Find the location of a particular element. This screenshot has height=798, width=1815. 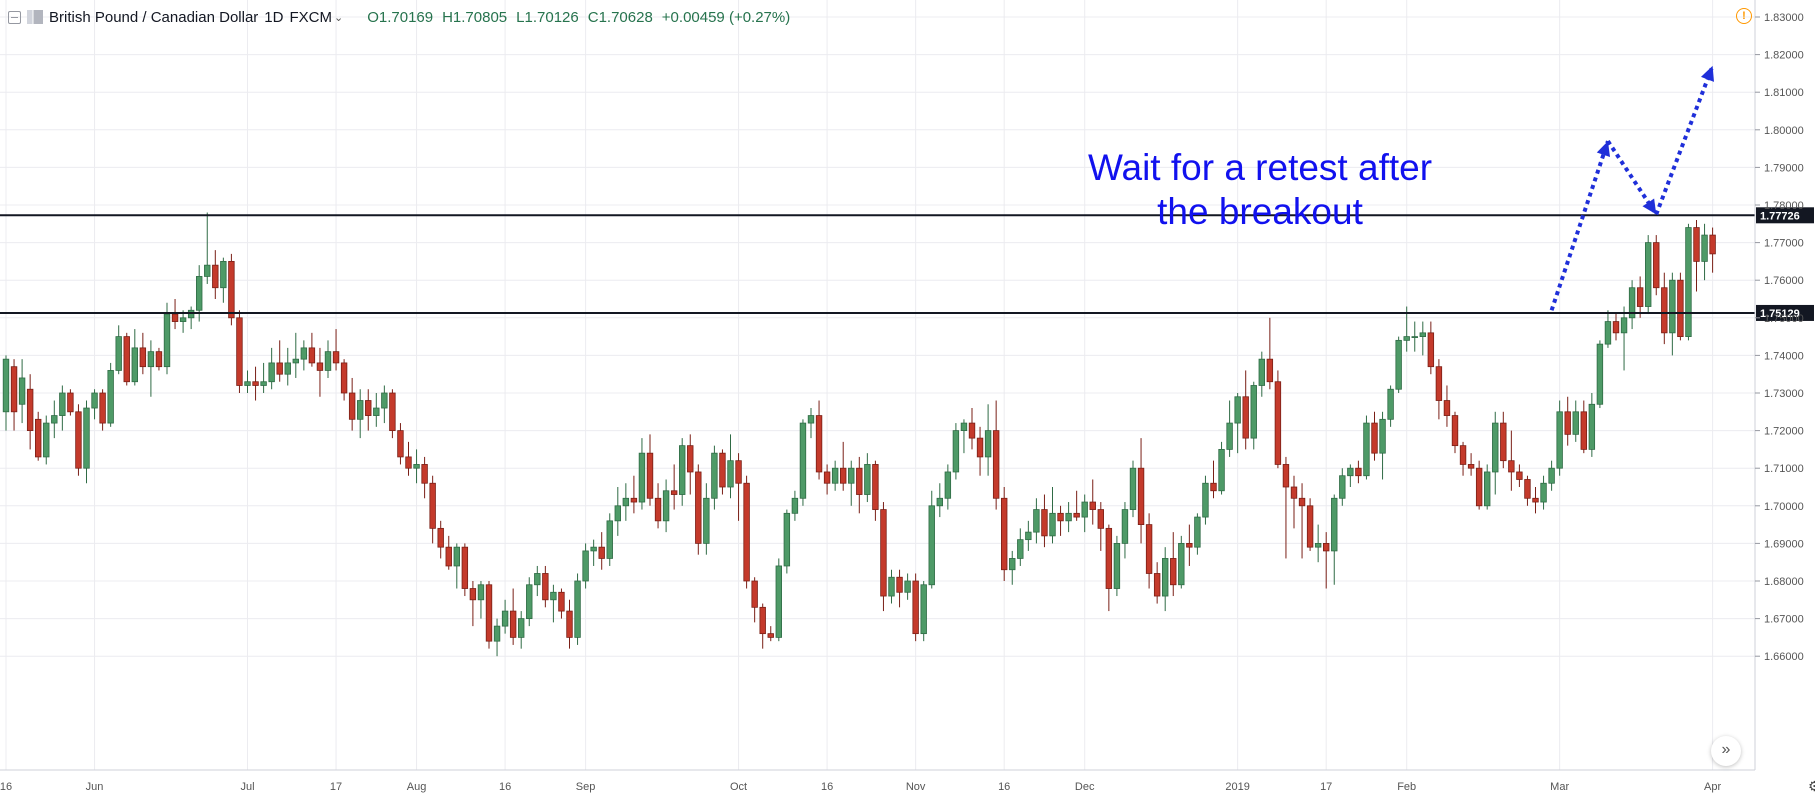

price-tag is located at coordinates (1785, 312).